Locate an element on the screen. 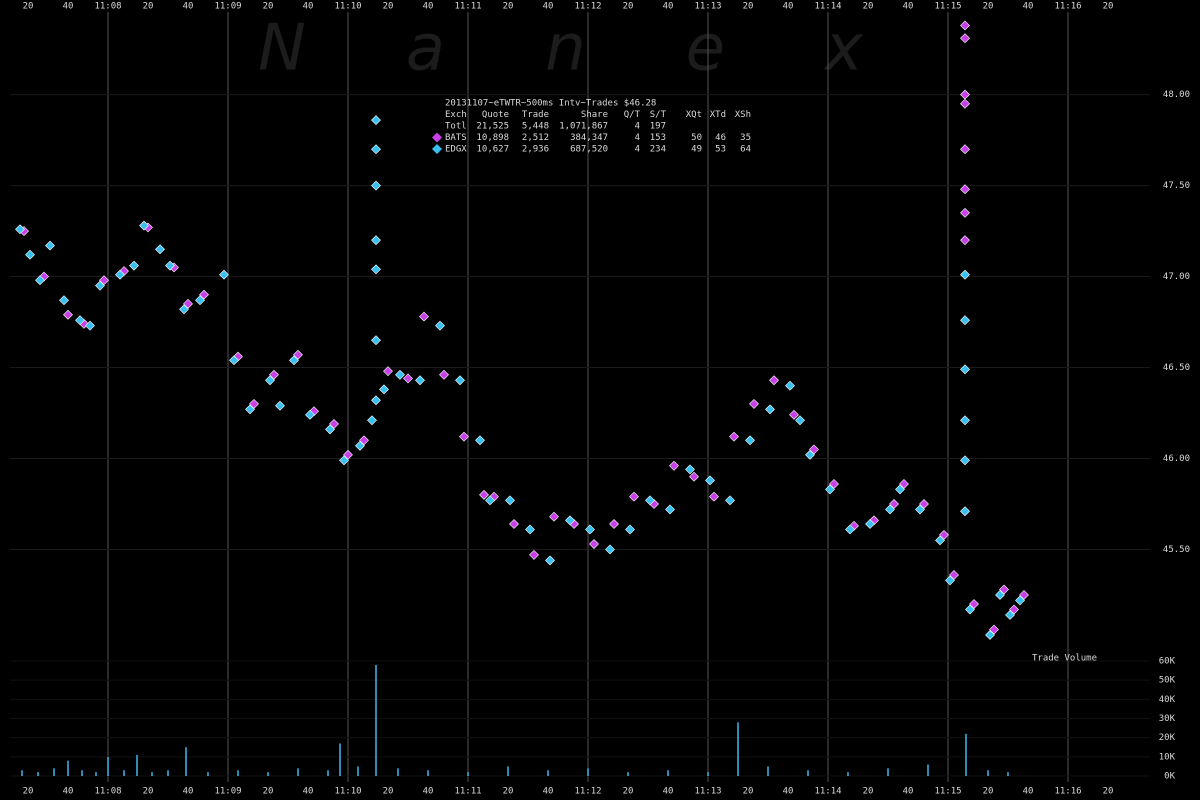 This screenshot has height=800, width=1200. summary-cell: 384,347 is located at coordinates (589, 138).